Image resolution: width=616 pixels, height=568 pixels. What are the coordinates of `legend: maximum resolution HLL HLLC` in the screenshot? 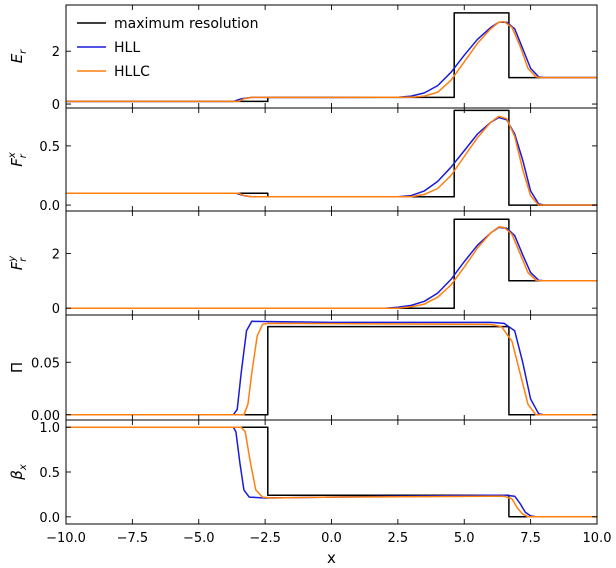 It's located at (168, 48).